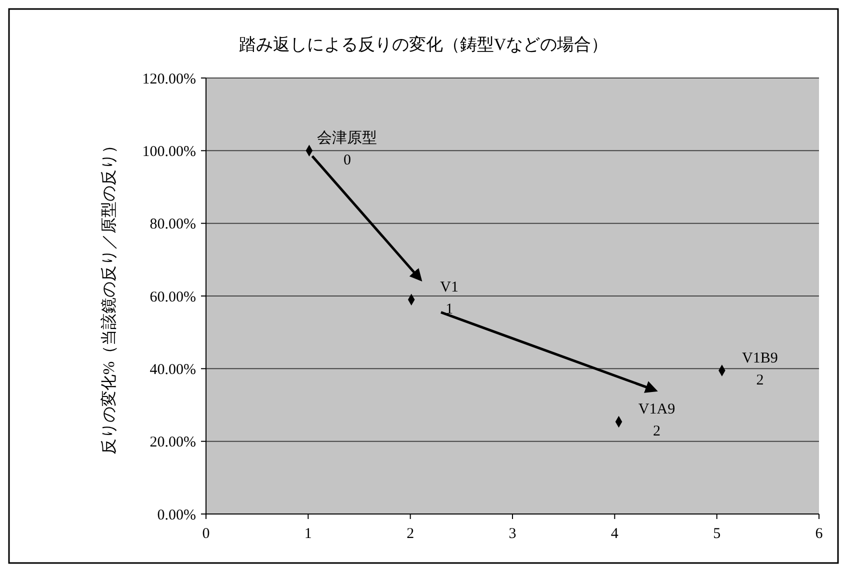 This screenshot has width=847, height=572. I want to click on x-tick-label: 0, so click(206, 534).